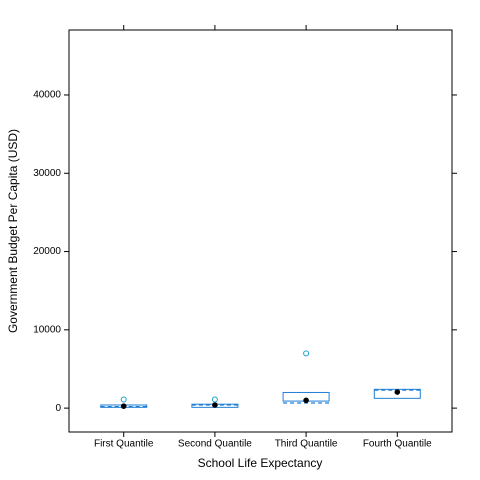 Image resolution: width=480 pixels, height=480 pixels. What do you see at coordinates (124, 444) in the screenshot?
I see `x-tick-label: First Quantile` at bounding box center [124, 444].